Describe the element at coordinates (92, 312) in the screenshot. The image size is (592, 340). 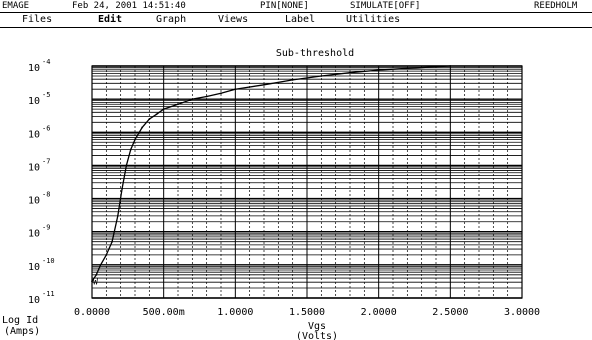
I see `x-tick-label: 0.0000` at that location.